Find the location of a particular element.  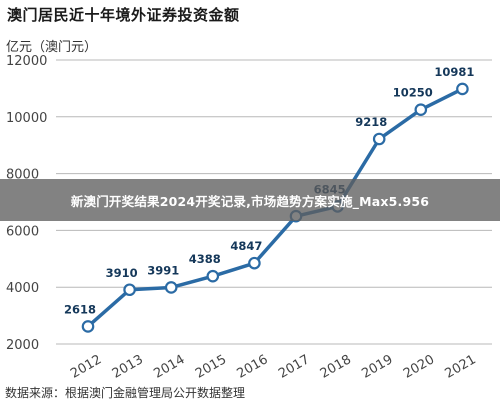

x-tick-label: 2012 is located at coordinates (86, 367).